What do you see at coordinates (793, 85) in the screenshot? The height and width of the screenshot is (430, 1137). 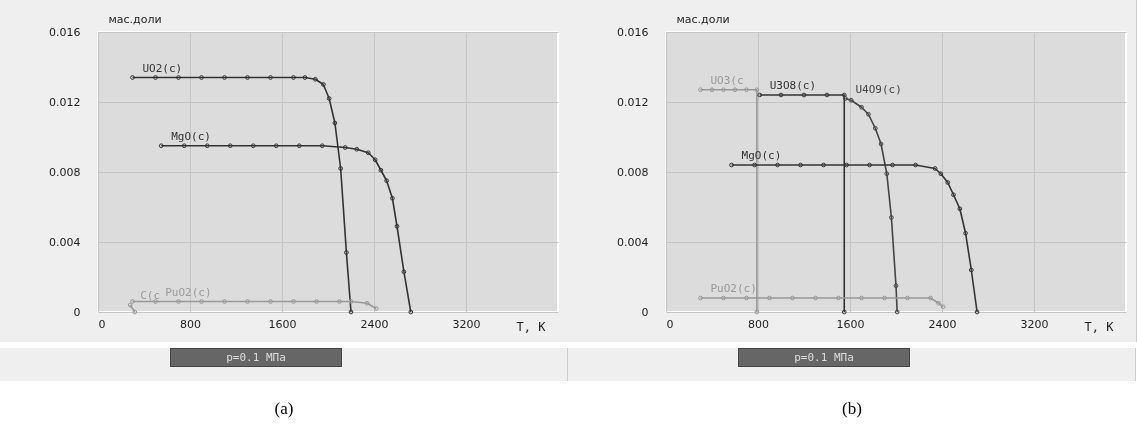 I see `series-label: U3O8(c)` at bounding box center [793, 85].